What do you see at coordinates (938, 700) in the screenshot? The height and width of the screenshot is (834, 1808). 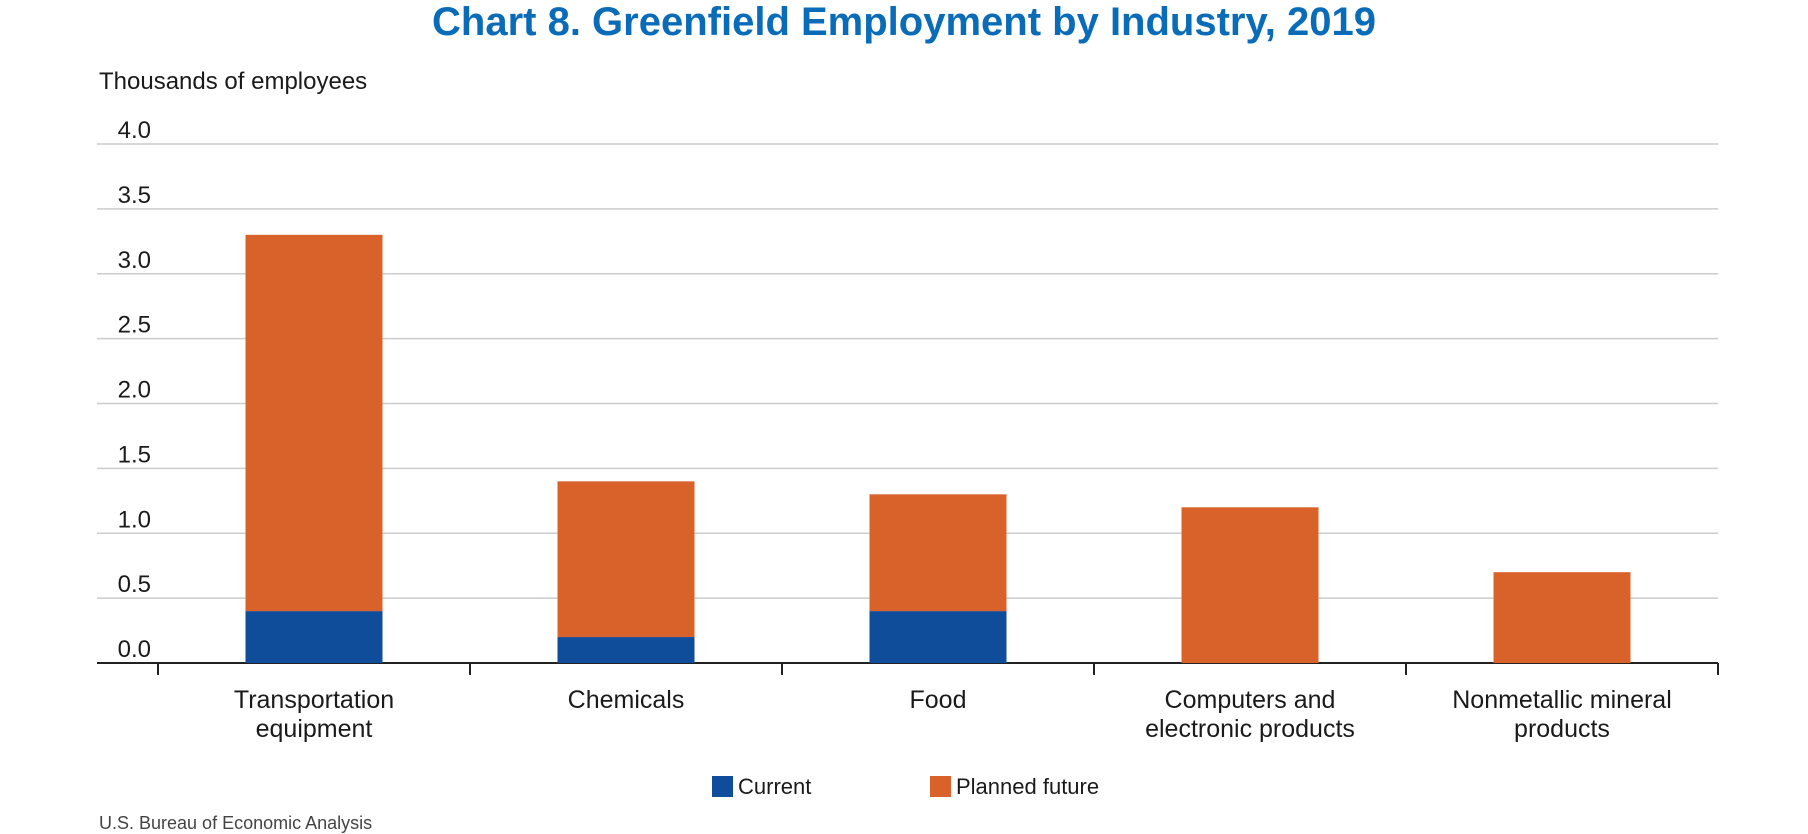 I see `x-category-label: Food` at bounding box center [938, 700].